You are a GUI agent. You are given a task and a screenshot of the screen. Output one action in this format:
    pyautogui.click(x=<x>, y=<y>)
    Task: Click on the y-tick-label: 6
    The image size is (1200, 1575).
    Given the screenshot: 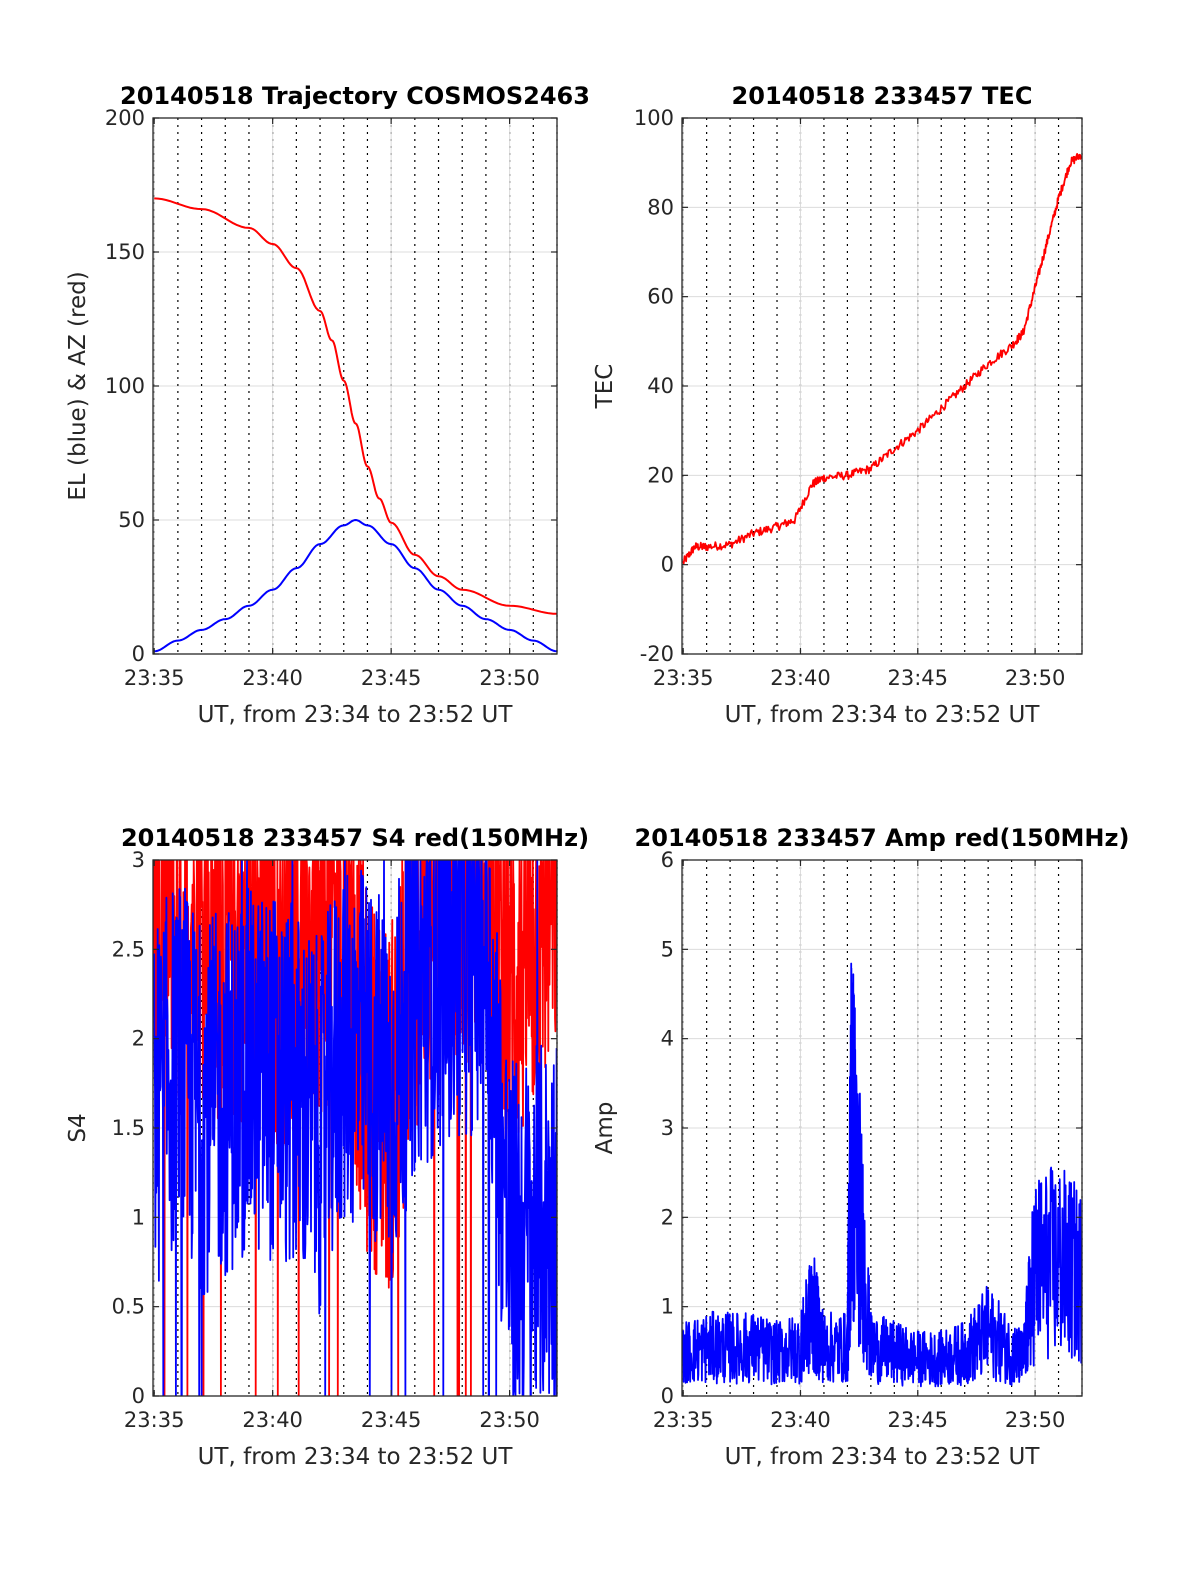 What is the action you would take?
    pyautogui.click(x=667, y=860)
    